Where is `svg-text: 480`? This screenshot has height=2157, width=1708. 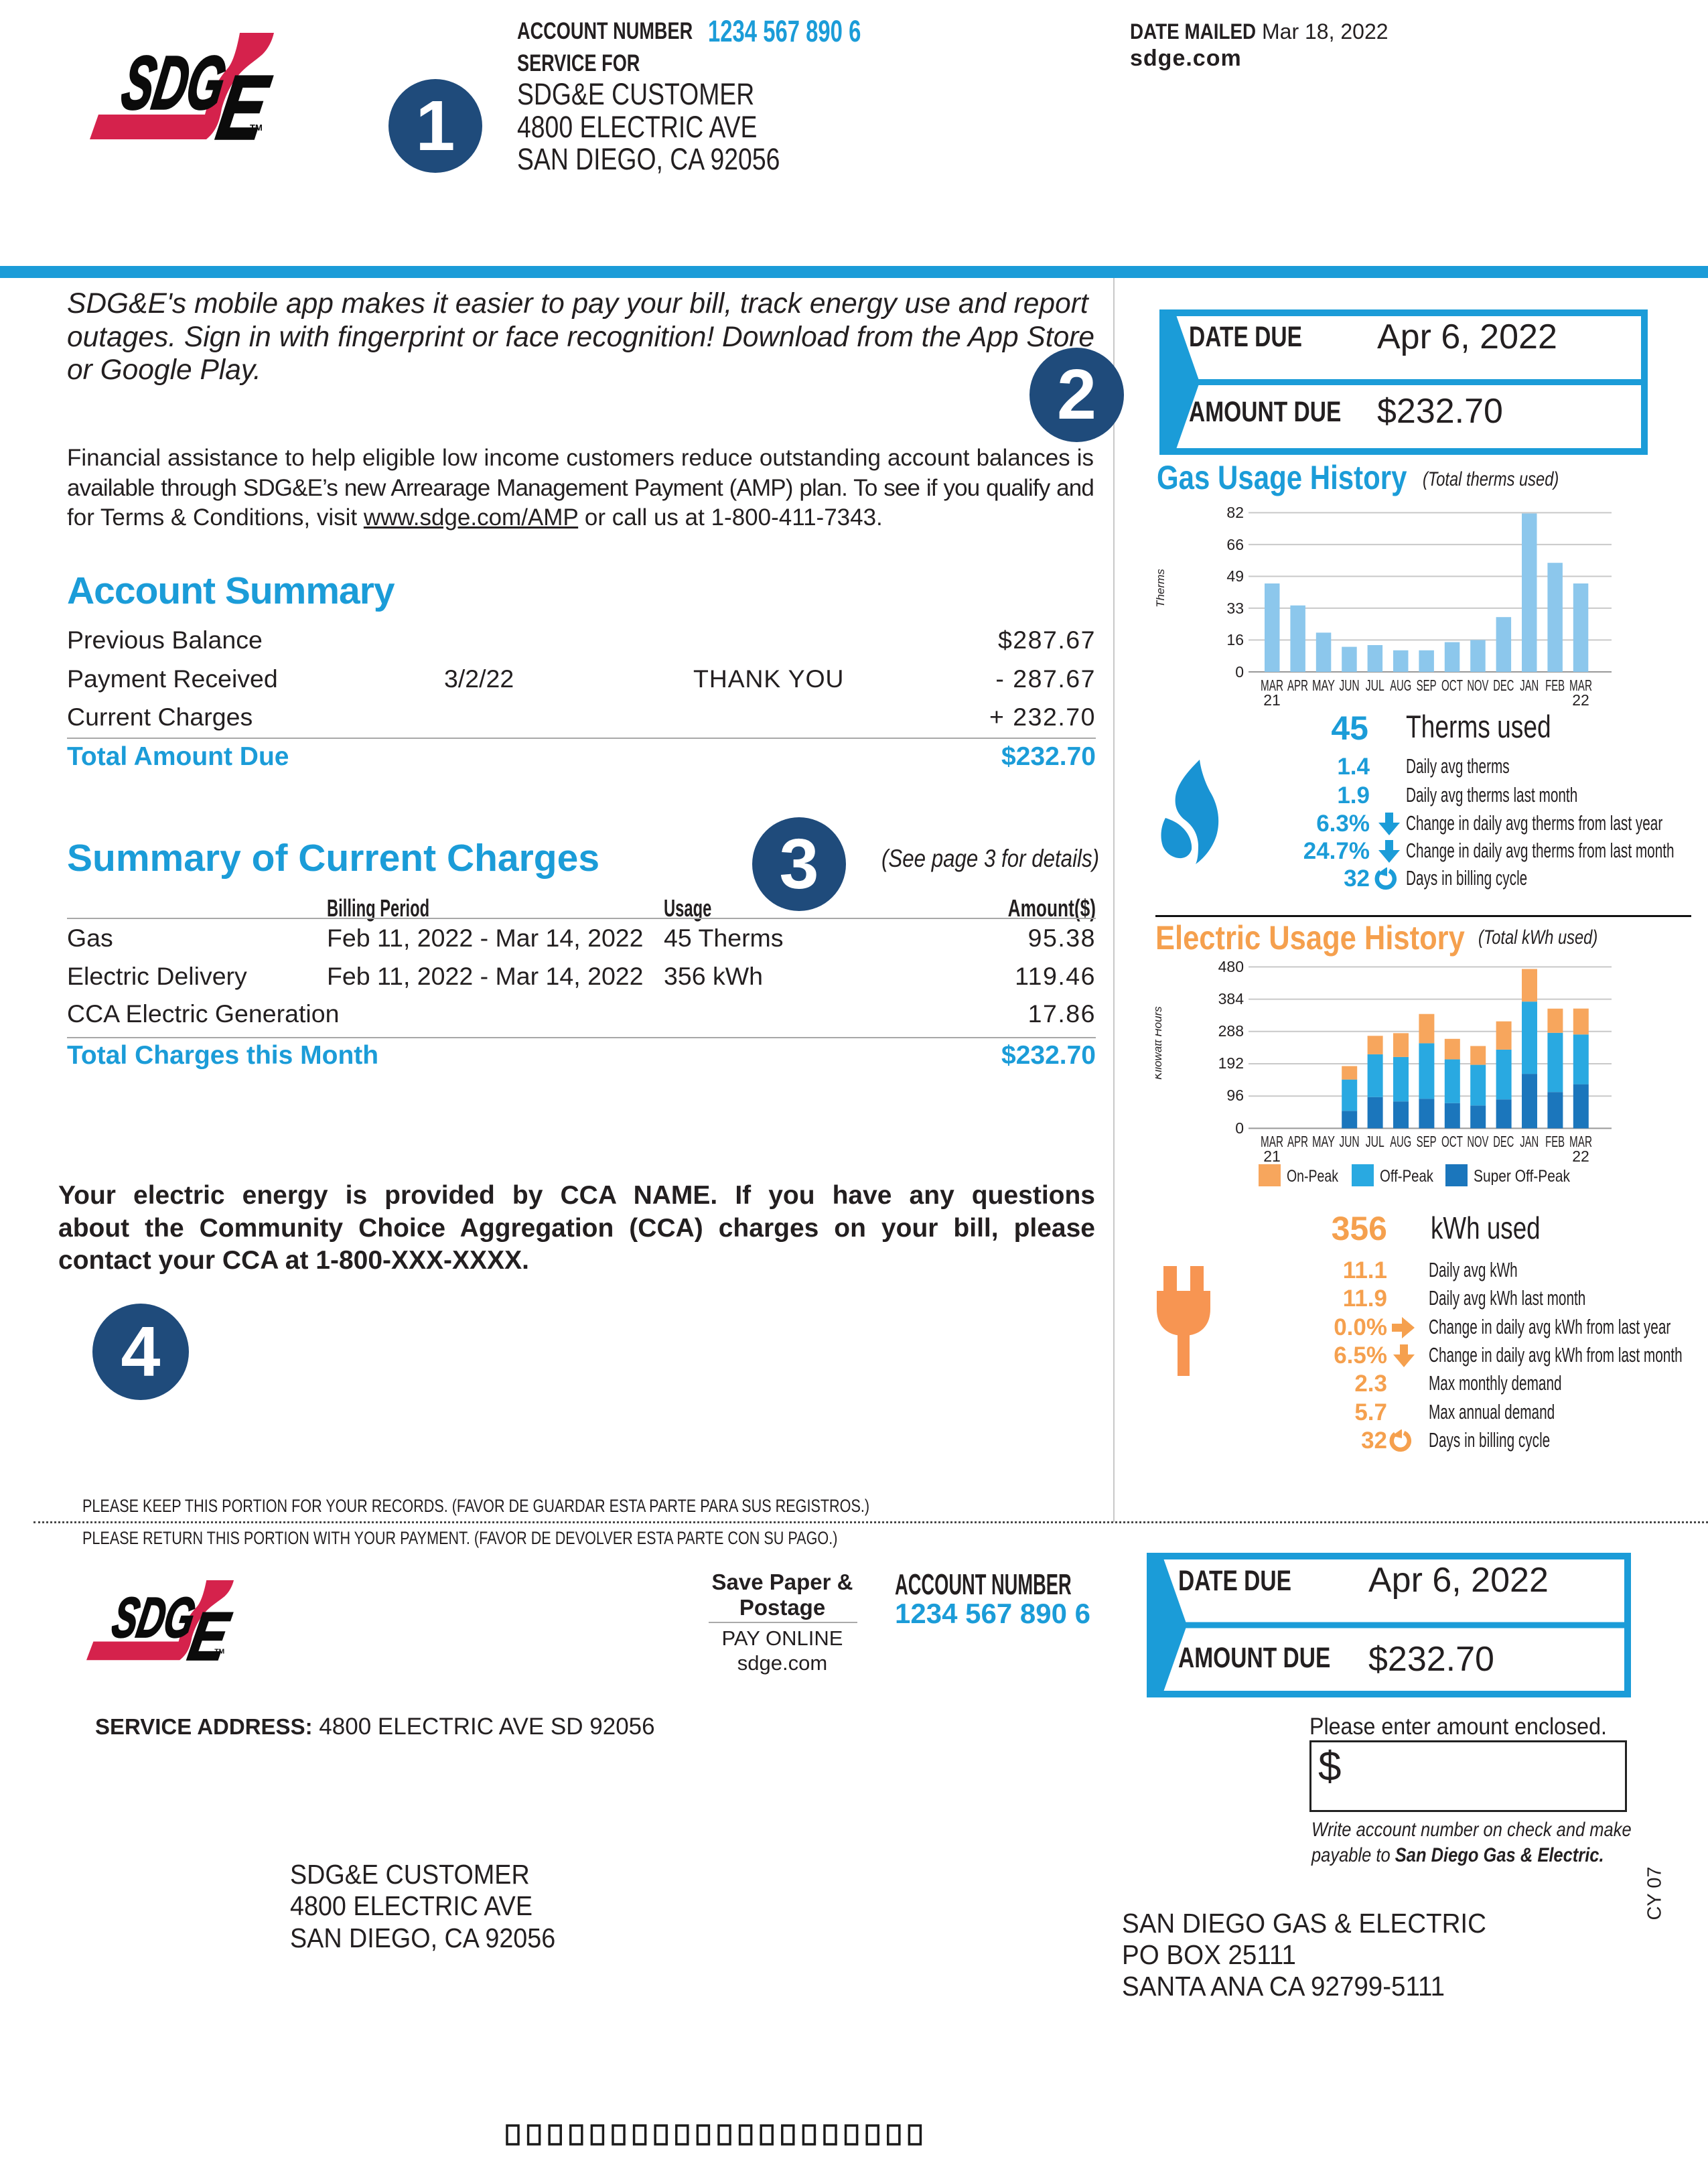
svg-text: 480 is located at coordinates (1231, 966).